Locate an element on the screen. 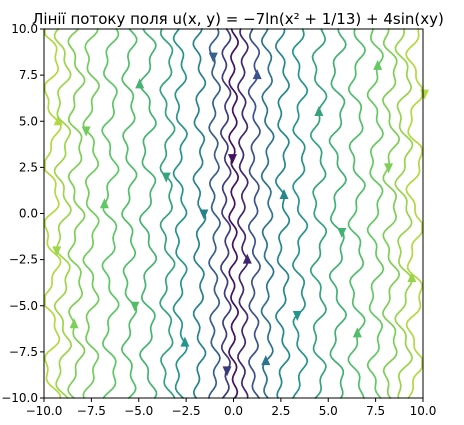 This screenshot has height=425, width=464. x-tick-label: 0.0 is located at coordinates (233, 411).